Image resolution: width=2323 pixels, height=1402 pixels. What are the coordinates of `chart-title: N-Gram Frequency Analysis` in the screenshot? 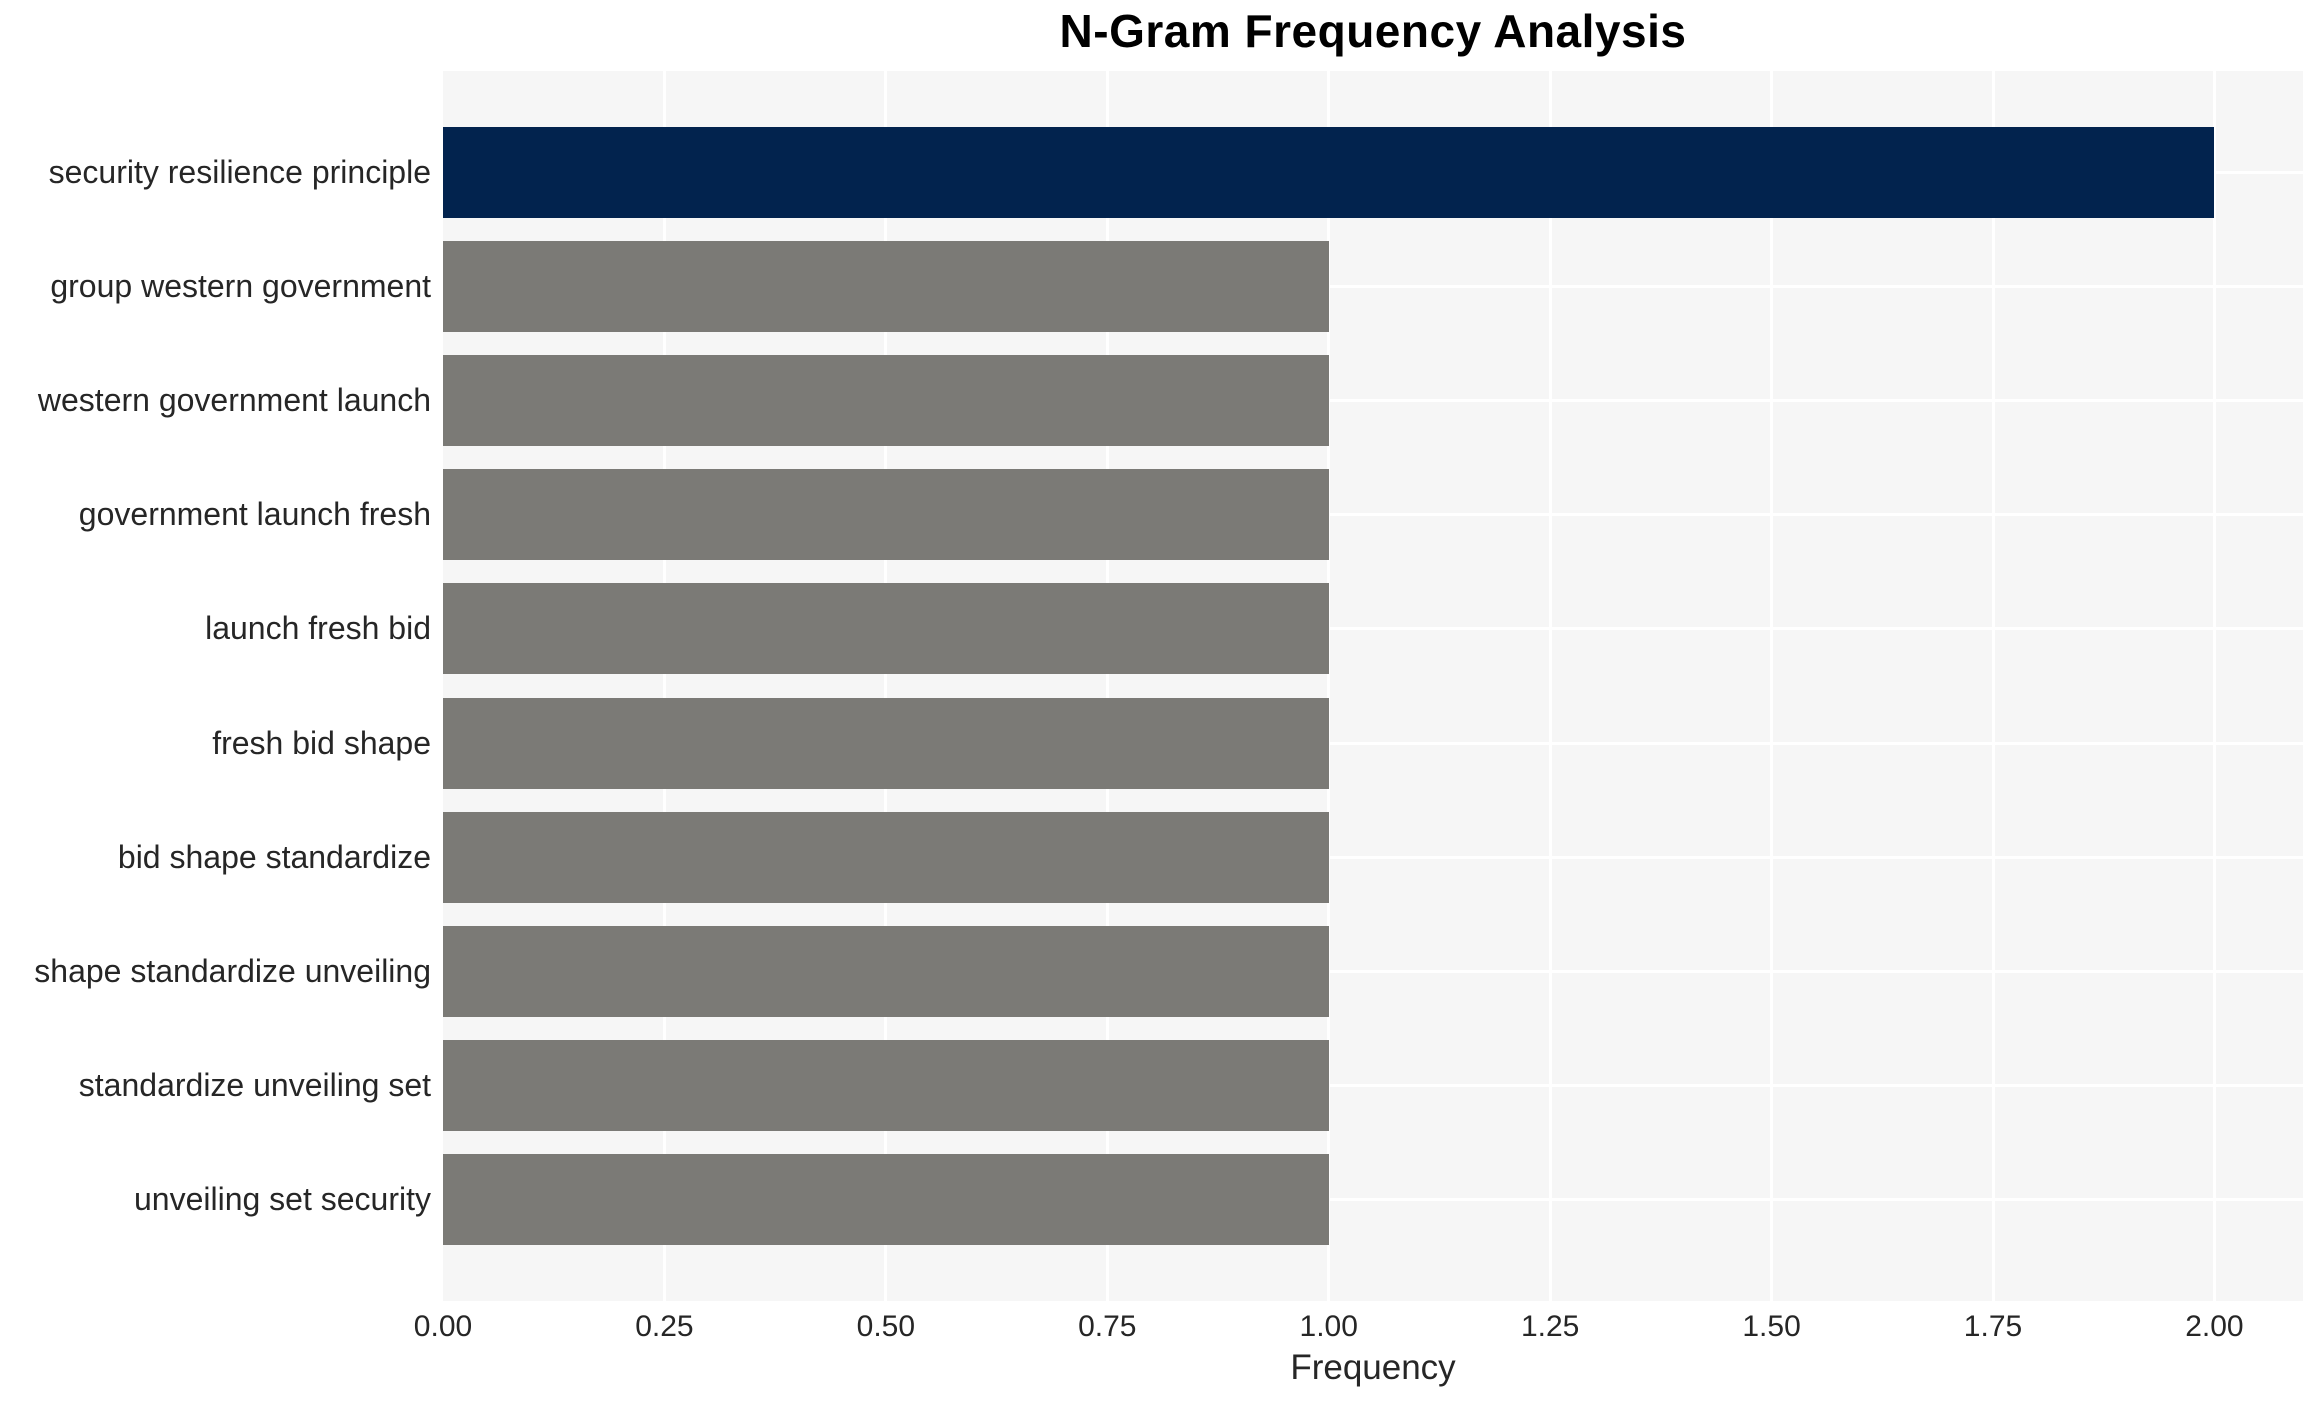 It's located at (1373, 31).